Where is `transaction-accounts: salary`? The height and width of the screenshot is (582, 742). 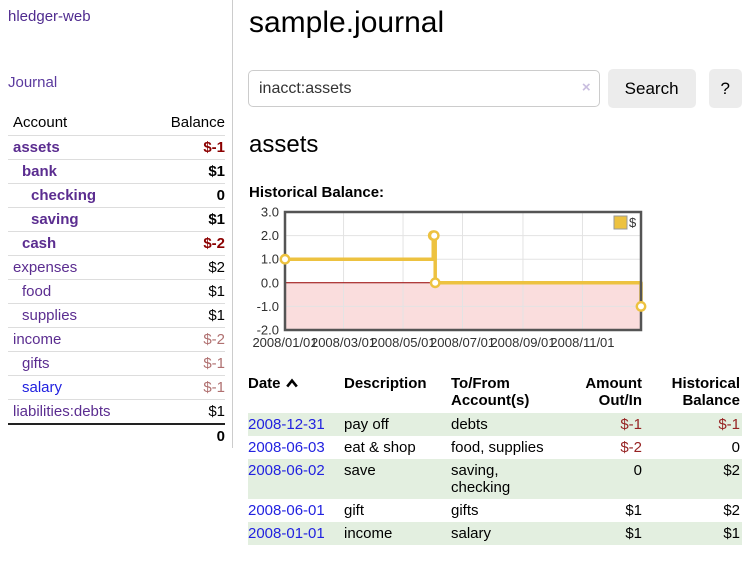
transaction-accounts: salary is located at coordinates (471, 533).